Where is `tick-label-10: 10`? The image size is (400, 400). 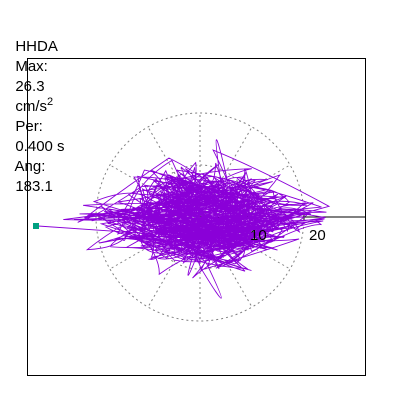
tick-label-10: 10 is located at coordinates (258, 235).